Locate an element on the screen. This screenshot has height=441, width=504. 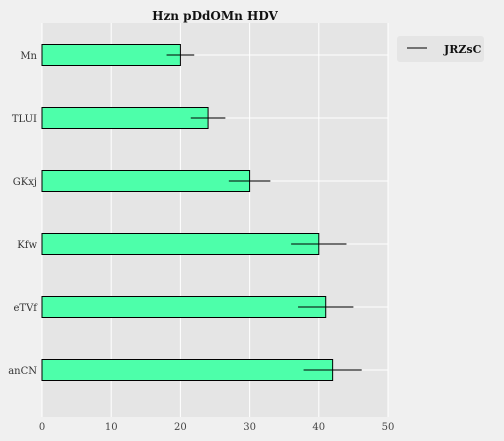
bar-eTVf is located at coordinates (184, 307).